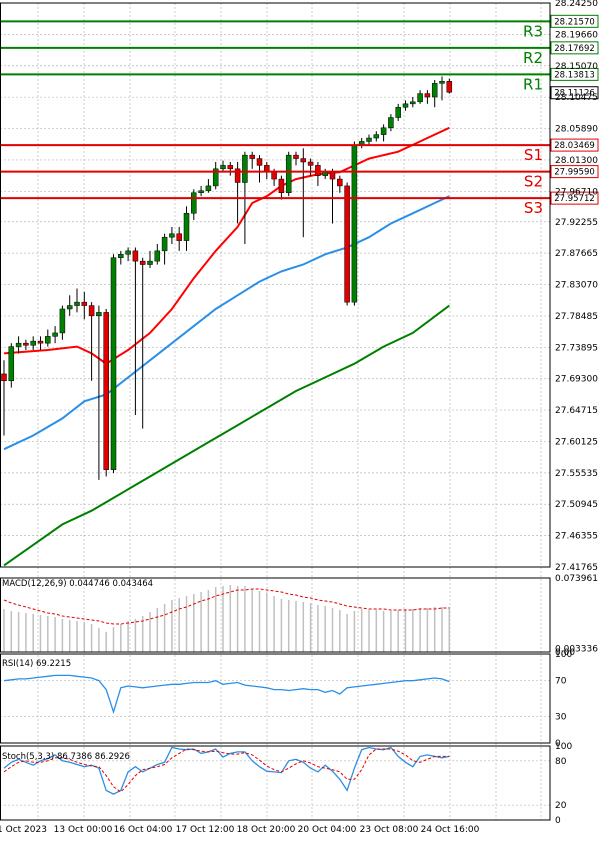 This screenshot has width=600, height=841. Describe the element at coordinates (533, 182) in the screenshot. I see `level-name-s2: S2` at that location.